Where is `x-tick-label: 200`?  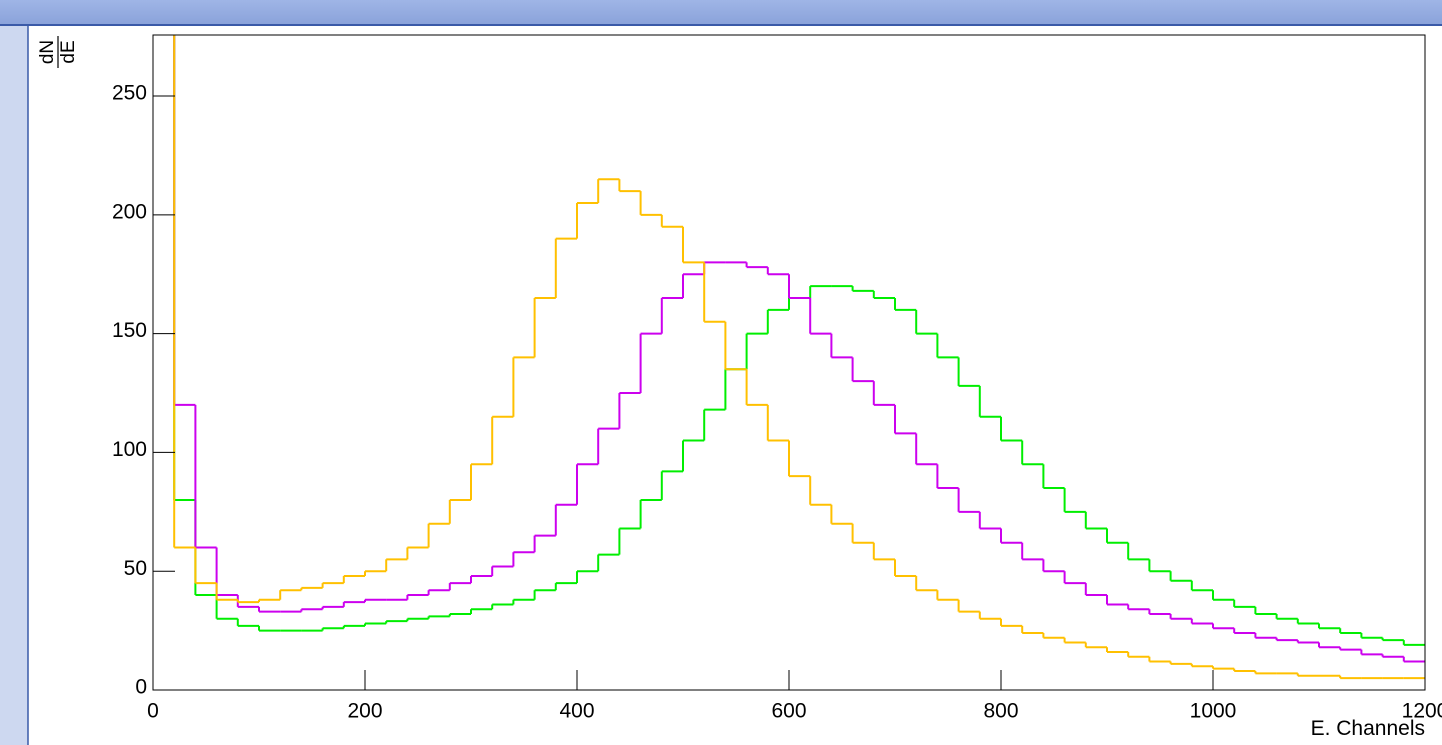 x-tick-label: 200 is located at coordinates (364, 711).